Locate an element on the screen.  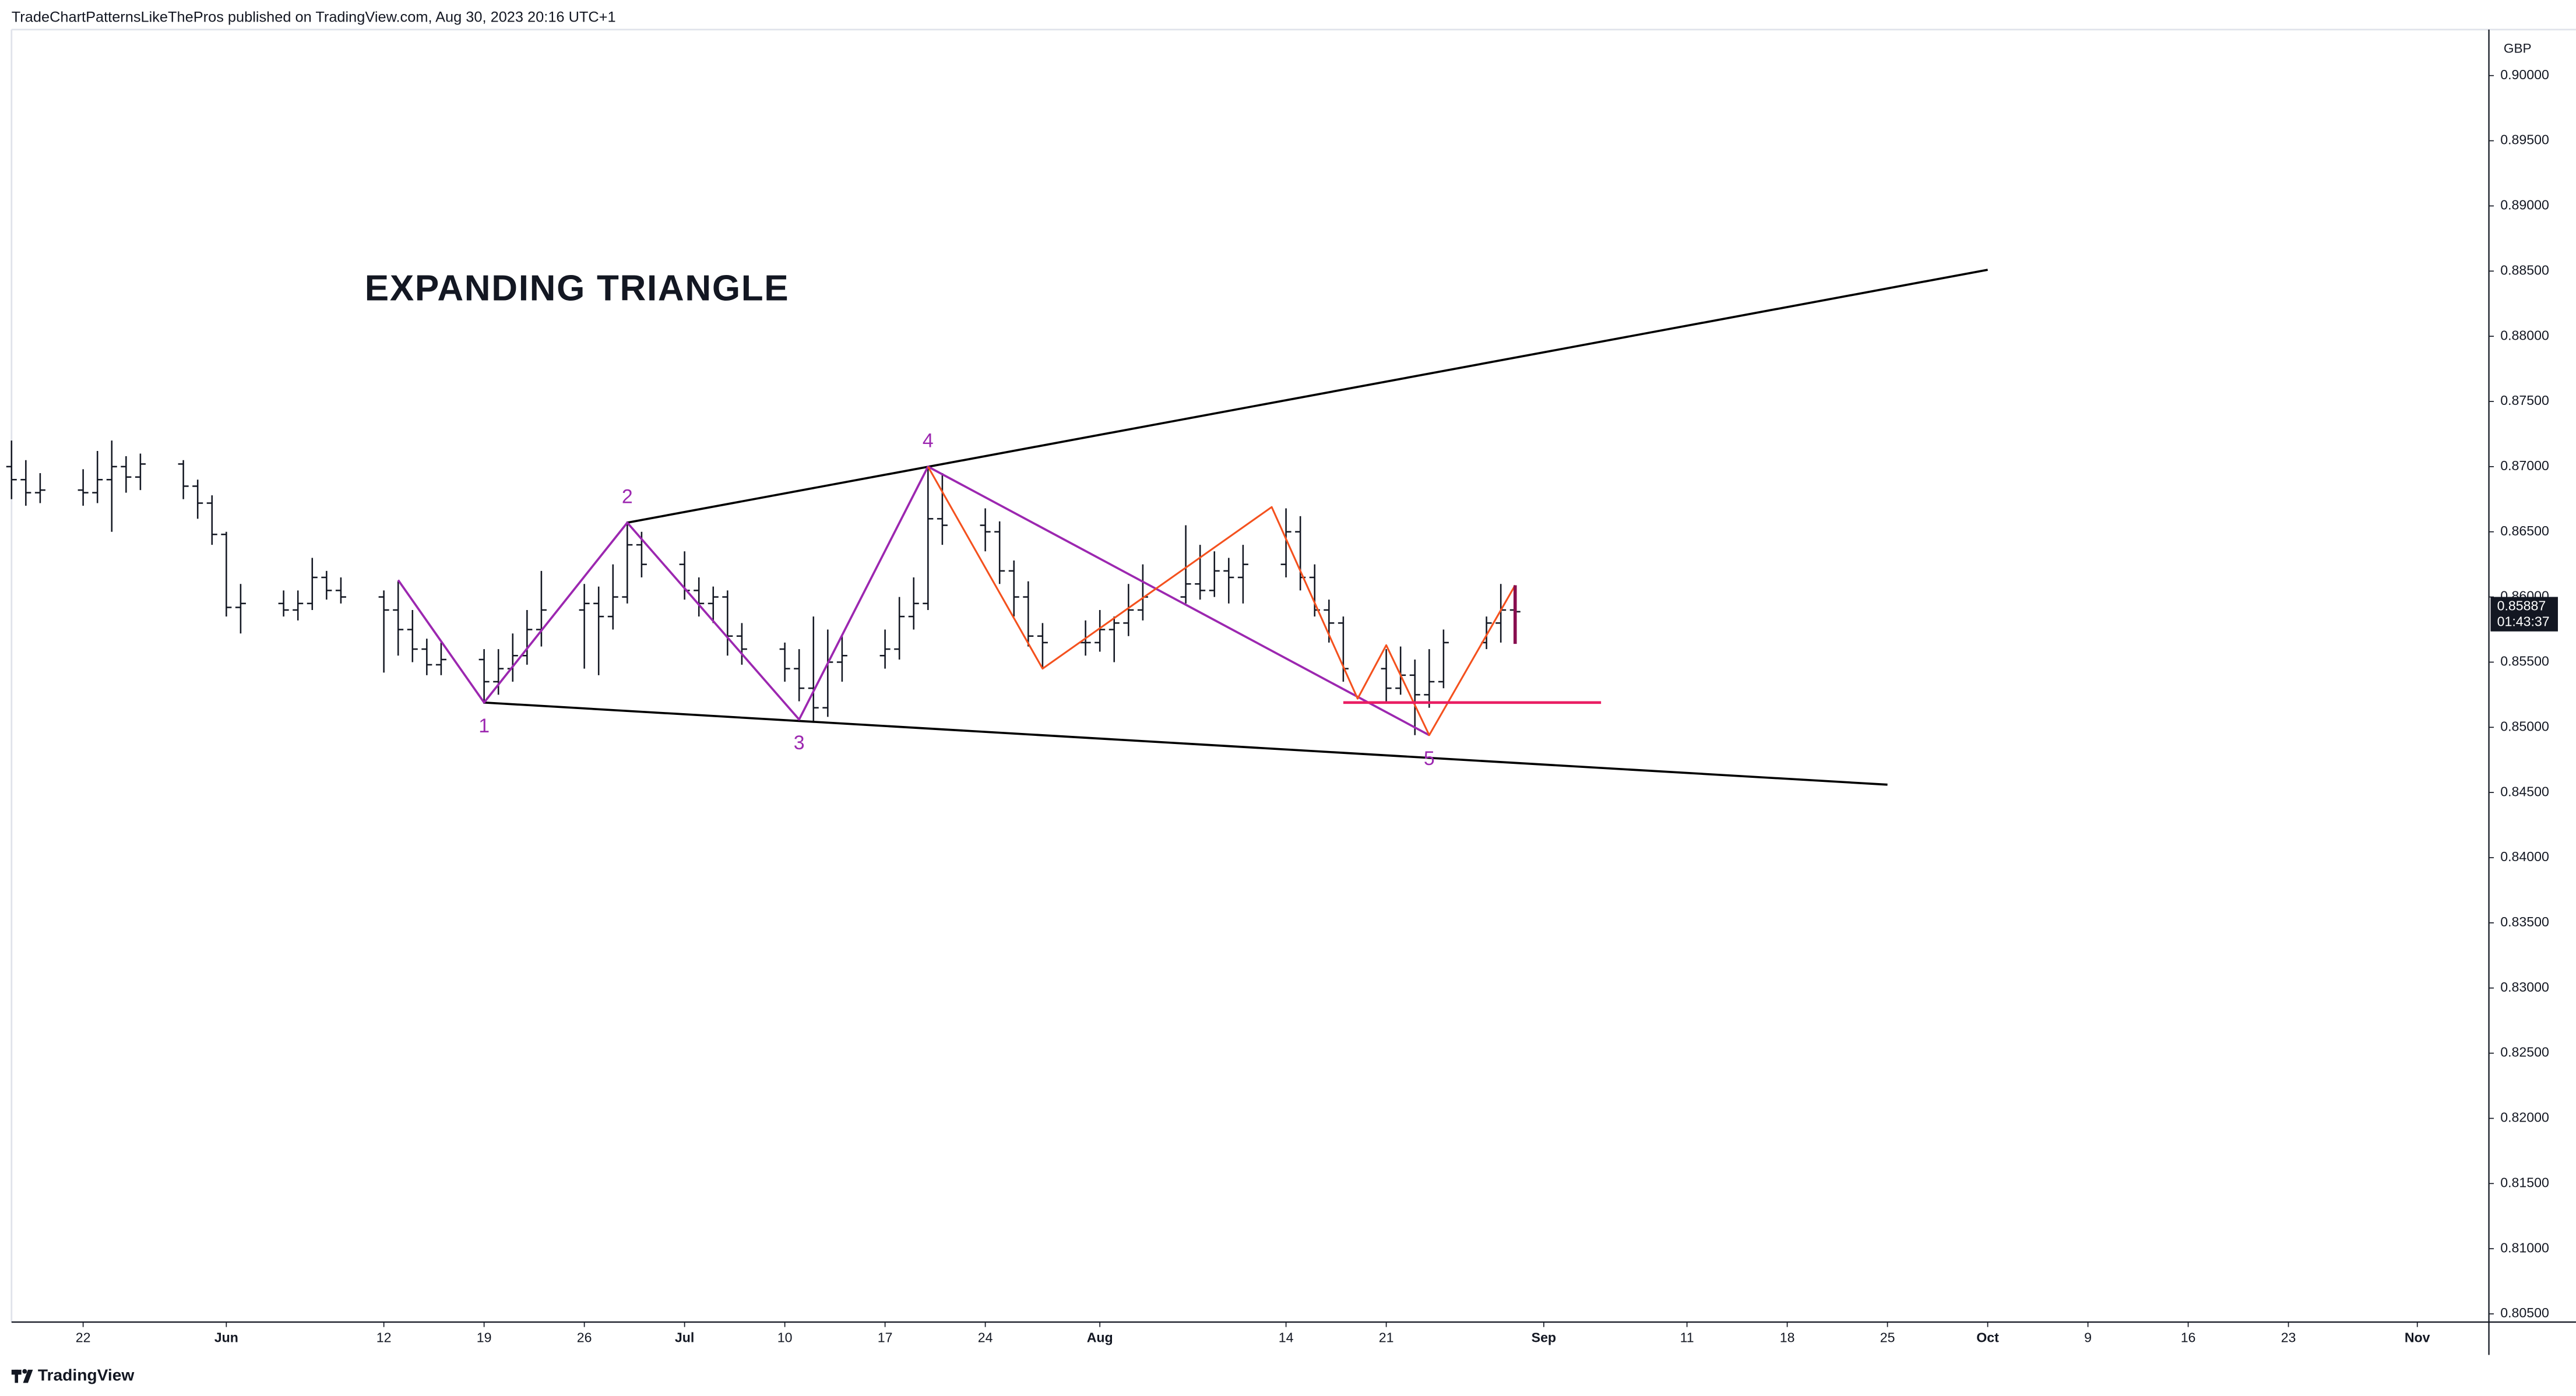
x-tick-label: Sep is located at coordinates (1544, 1337).